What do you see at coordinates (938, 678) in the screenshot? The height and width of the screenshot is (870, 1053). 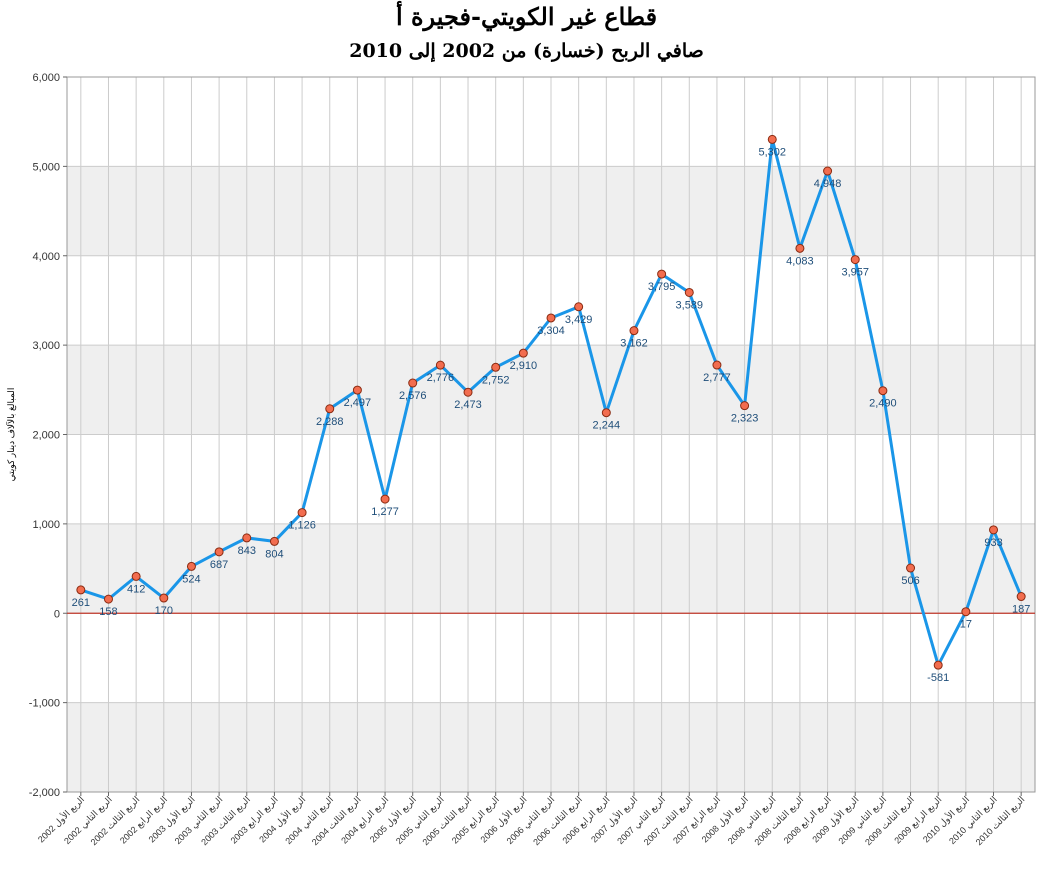 I see `data-label: -581` at bounding box center [938, 678].